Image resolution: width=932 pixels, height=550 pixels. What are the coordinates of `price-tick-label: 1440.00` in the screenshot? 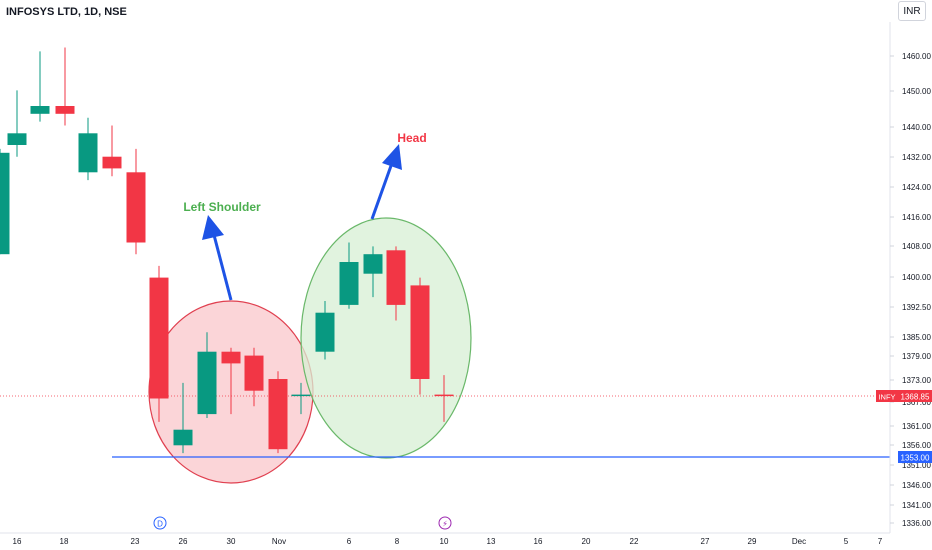 It's located at (916, 127).